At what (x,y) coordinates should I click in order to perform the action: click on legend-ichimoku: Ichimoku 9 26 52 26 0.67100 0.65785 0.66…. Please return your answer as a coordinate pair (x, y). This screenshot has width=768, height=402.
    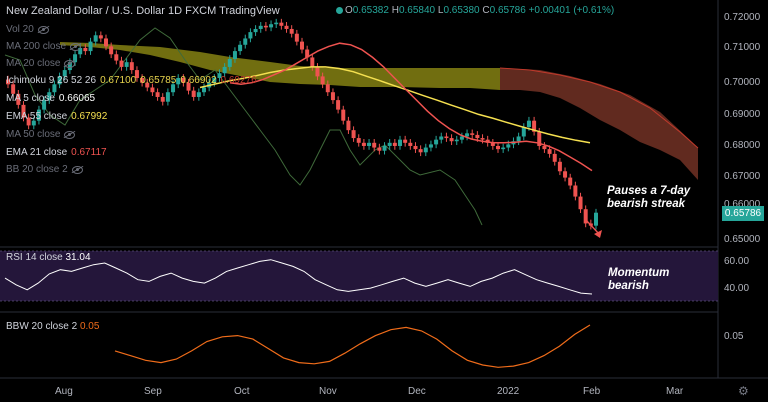
    Looking at the image, I should click on (131, 80).